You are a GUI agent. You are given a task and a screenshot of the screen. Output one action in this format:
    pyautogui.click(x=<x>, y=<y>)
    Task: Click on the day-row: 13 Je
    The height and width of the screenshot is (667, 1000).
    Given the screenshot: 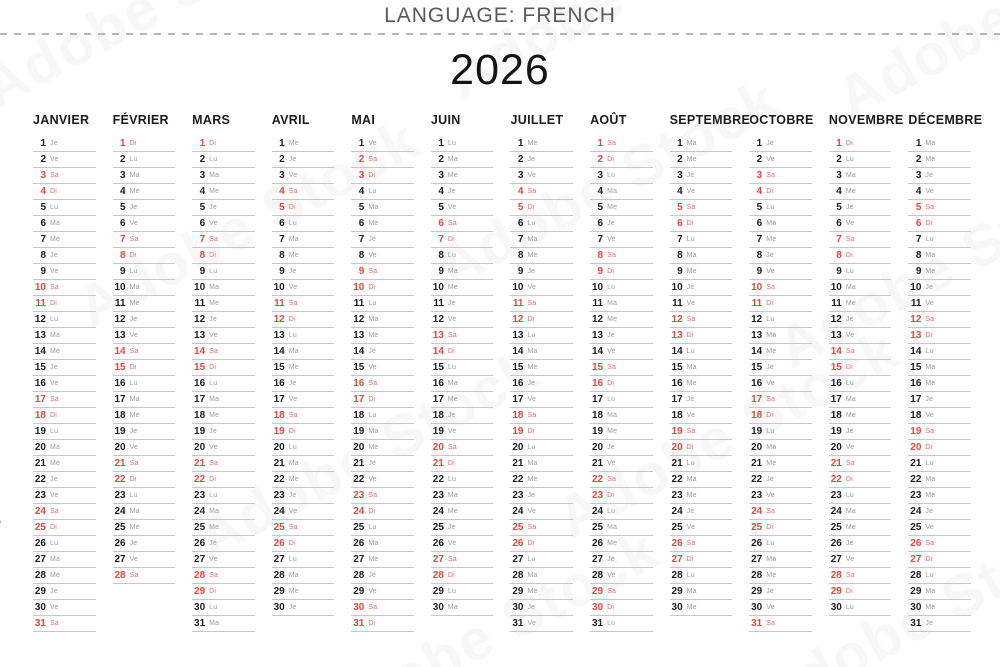 What is the action you would take?
    pyautogui.click(x=621, y=336)
    